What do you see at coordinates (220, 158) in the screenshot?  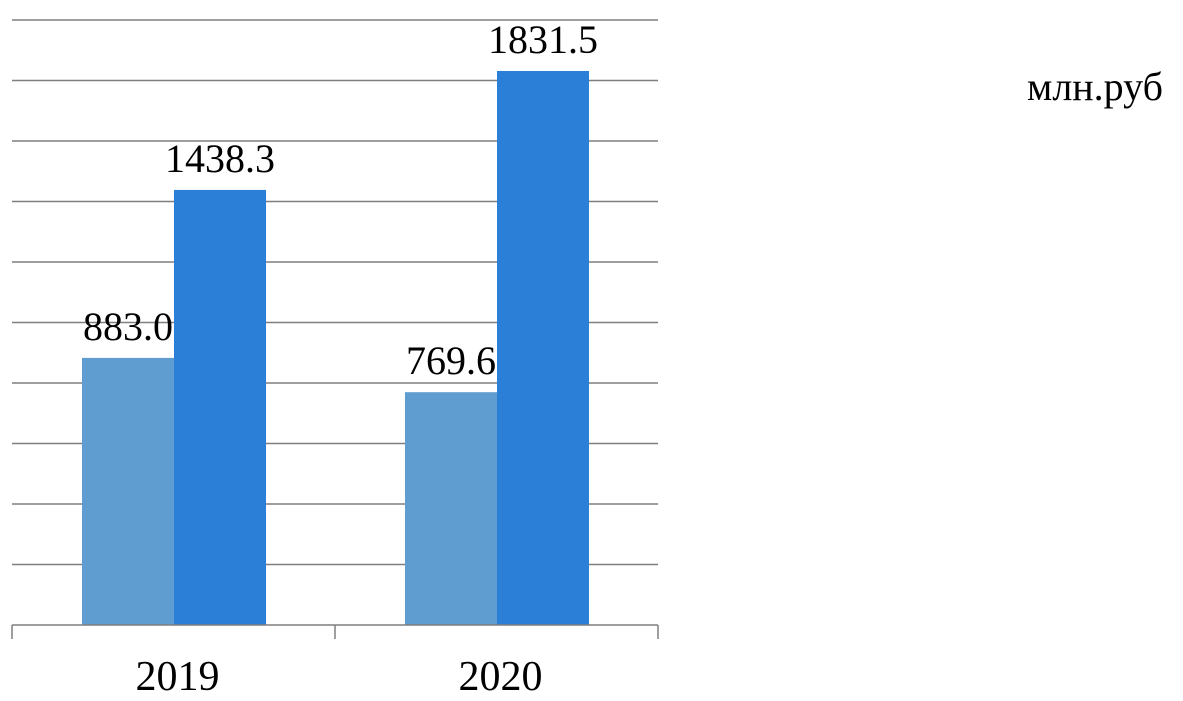 I see `data-label-2019-series-2: 1438.3` at bounding box center [220, 158].